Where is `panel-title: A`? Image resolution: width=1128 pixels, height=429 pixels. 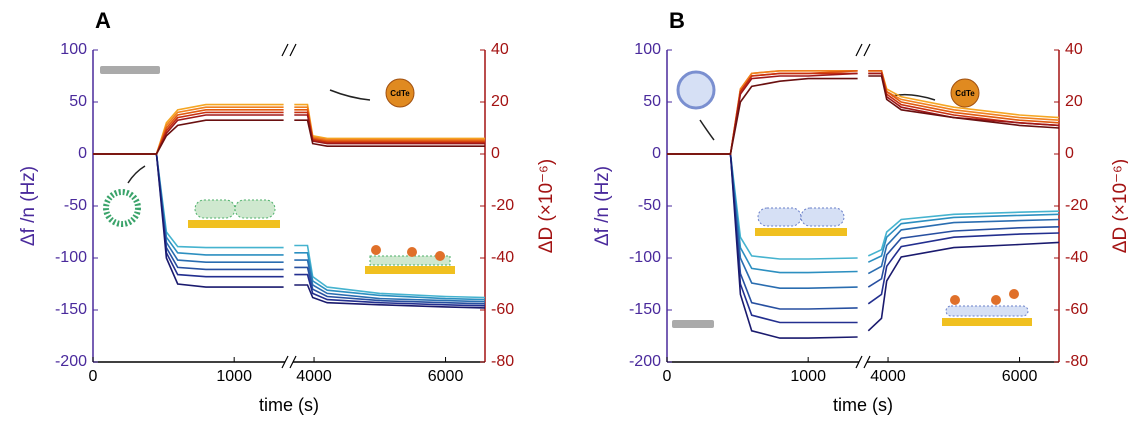
panel-title: A is located at coordinates (103, 20).